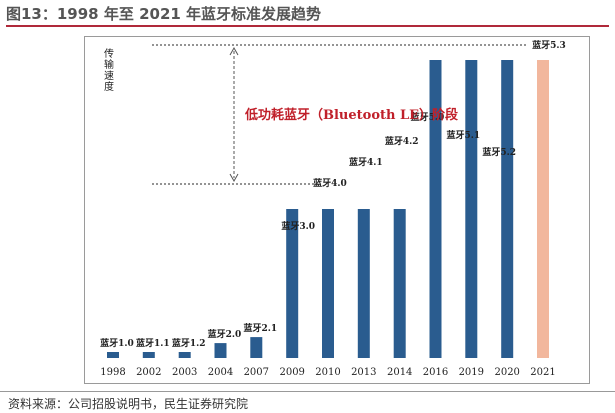 Image resolution: width=615 pixels, height=413 pixels. Describe the element at coordinates (184, 372) in the screenshot. I see `x-tick-label: 2003` at that location.